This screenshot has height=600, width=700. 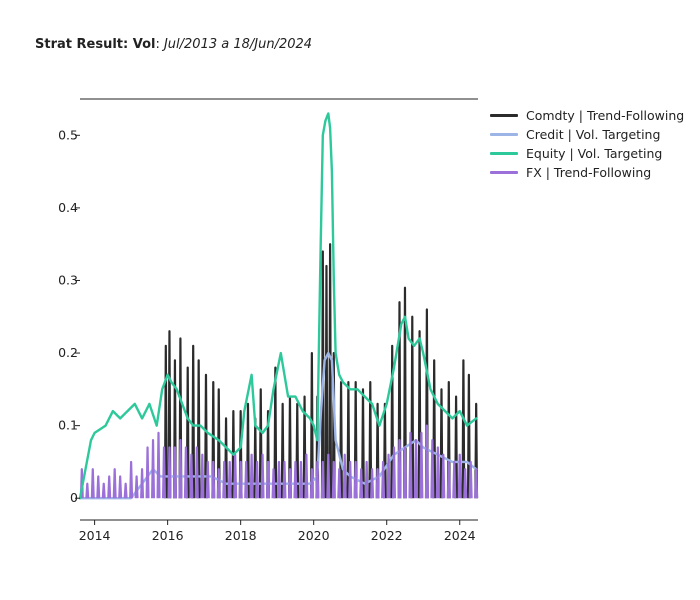 What do you see at coordinates (68, 207) in the screenshot?
I see `y-tick-label: 0.4` at bounding box center [68, 207].